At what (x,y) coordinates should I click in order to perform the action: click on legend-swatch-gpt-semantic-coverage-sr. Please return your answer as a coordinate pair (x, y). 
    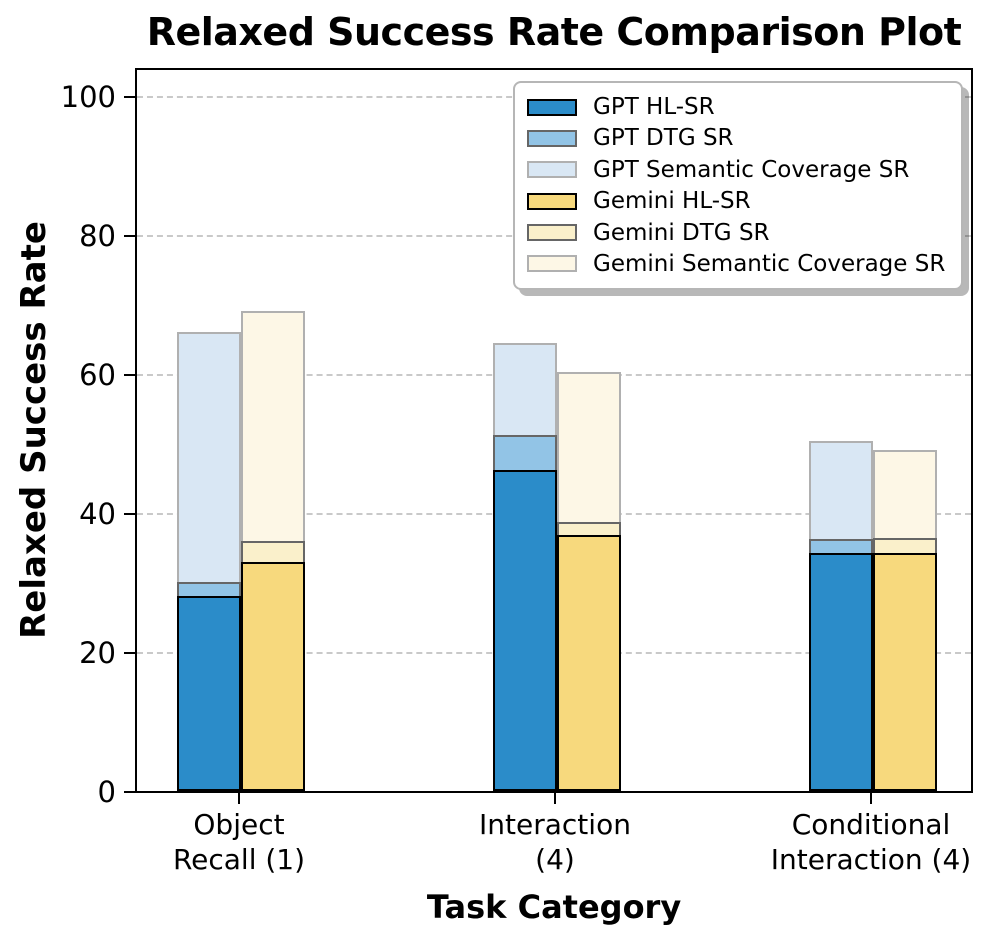
    Looking at the image, I should click on (552, 170).